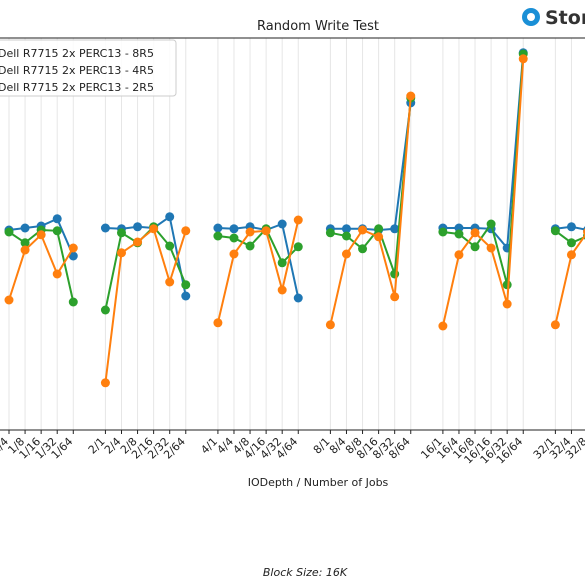 This screenshot has width=585, height=585. What do you see at coordinates (77, 70) in the screenshot?
I see `legend-label: Dell R7715 2x PERC13 - 4R5` at bounding box center [77, 70].